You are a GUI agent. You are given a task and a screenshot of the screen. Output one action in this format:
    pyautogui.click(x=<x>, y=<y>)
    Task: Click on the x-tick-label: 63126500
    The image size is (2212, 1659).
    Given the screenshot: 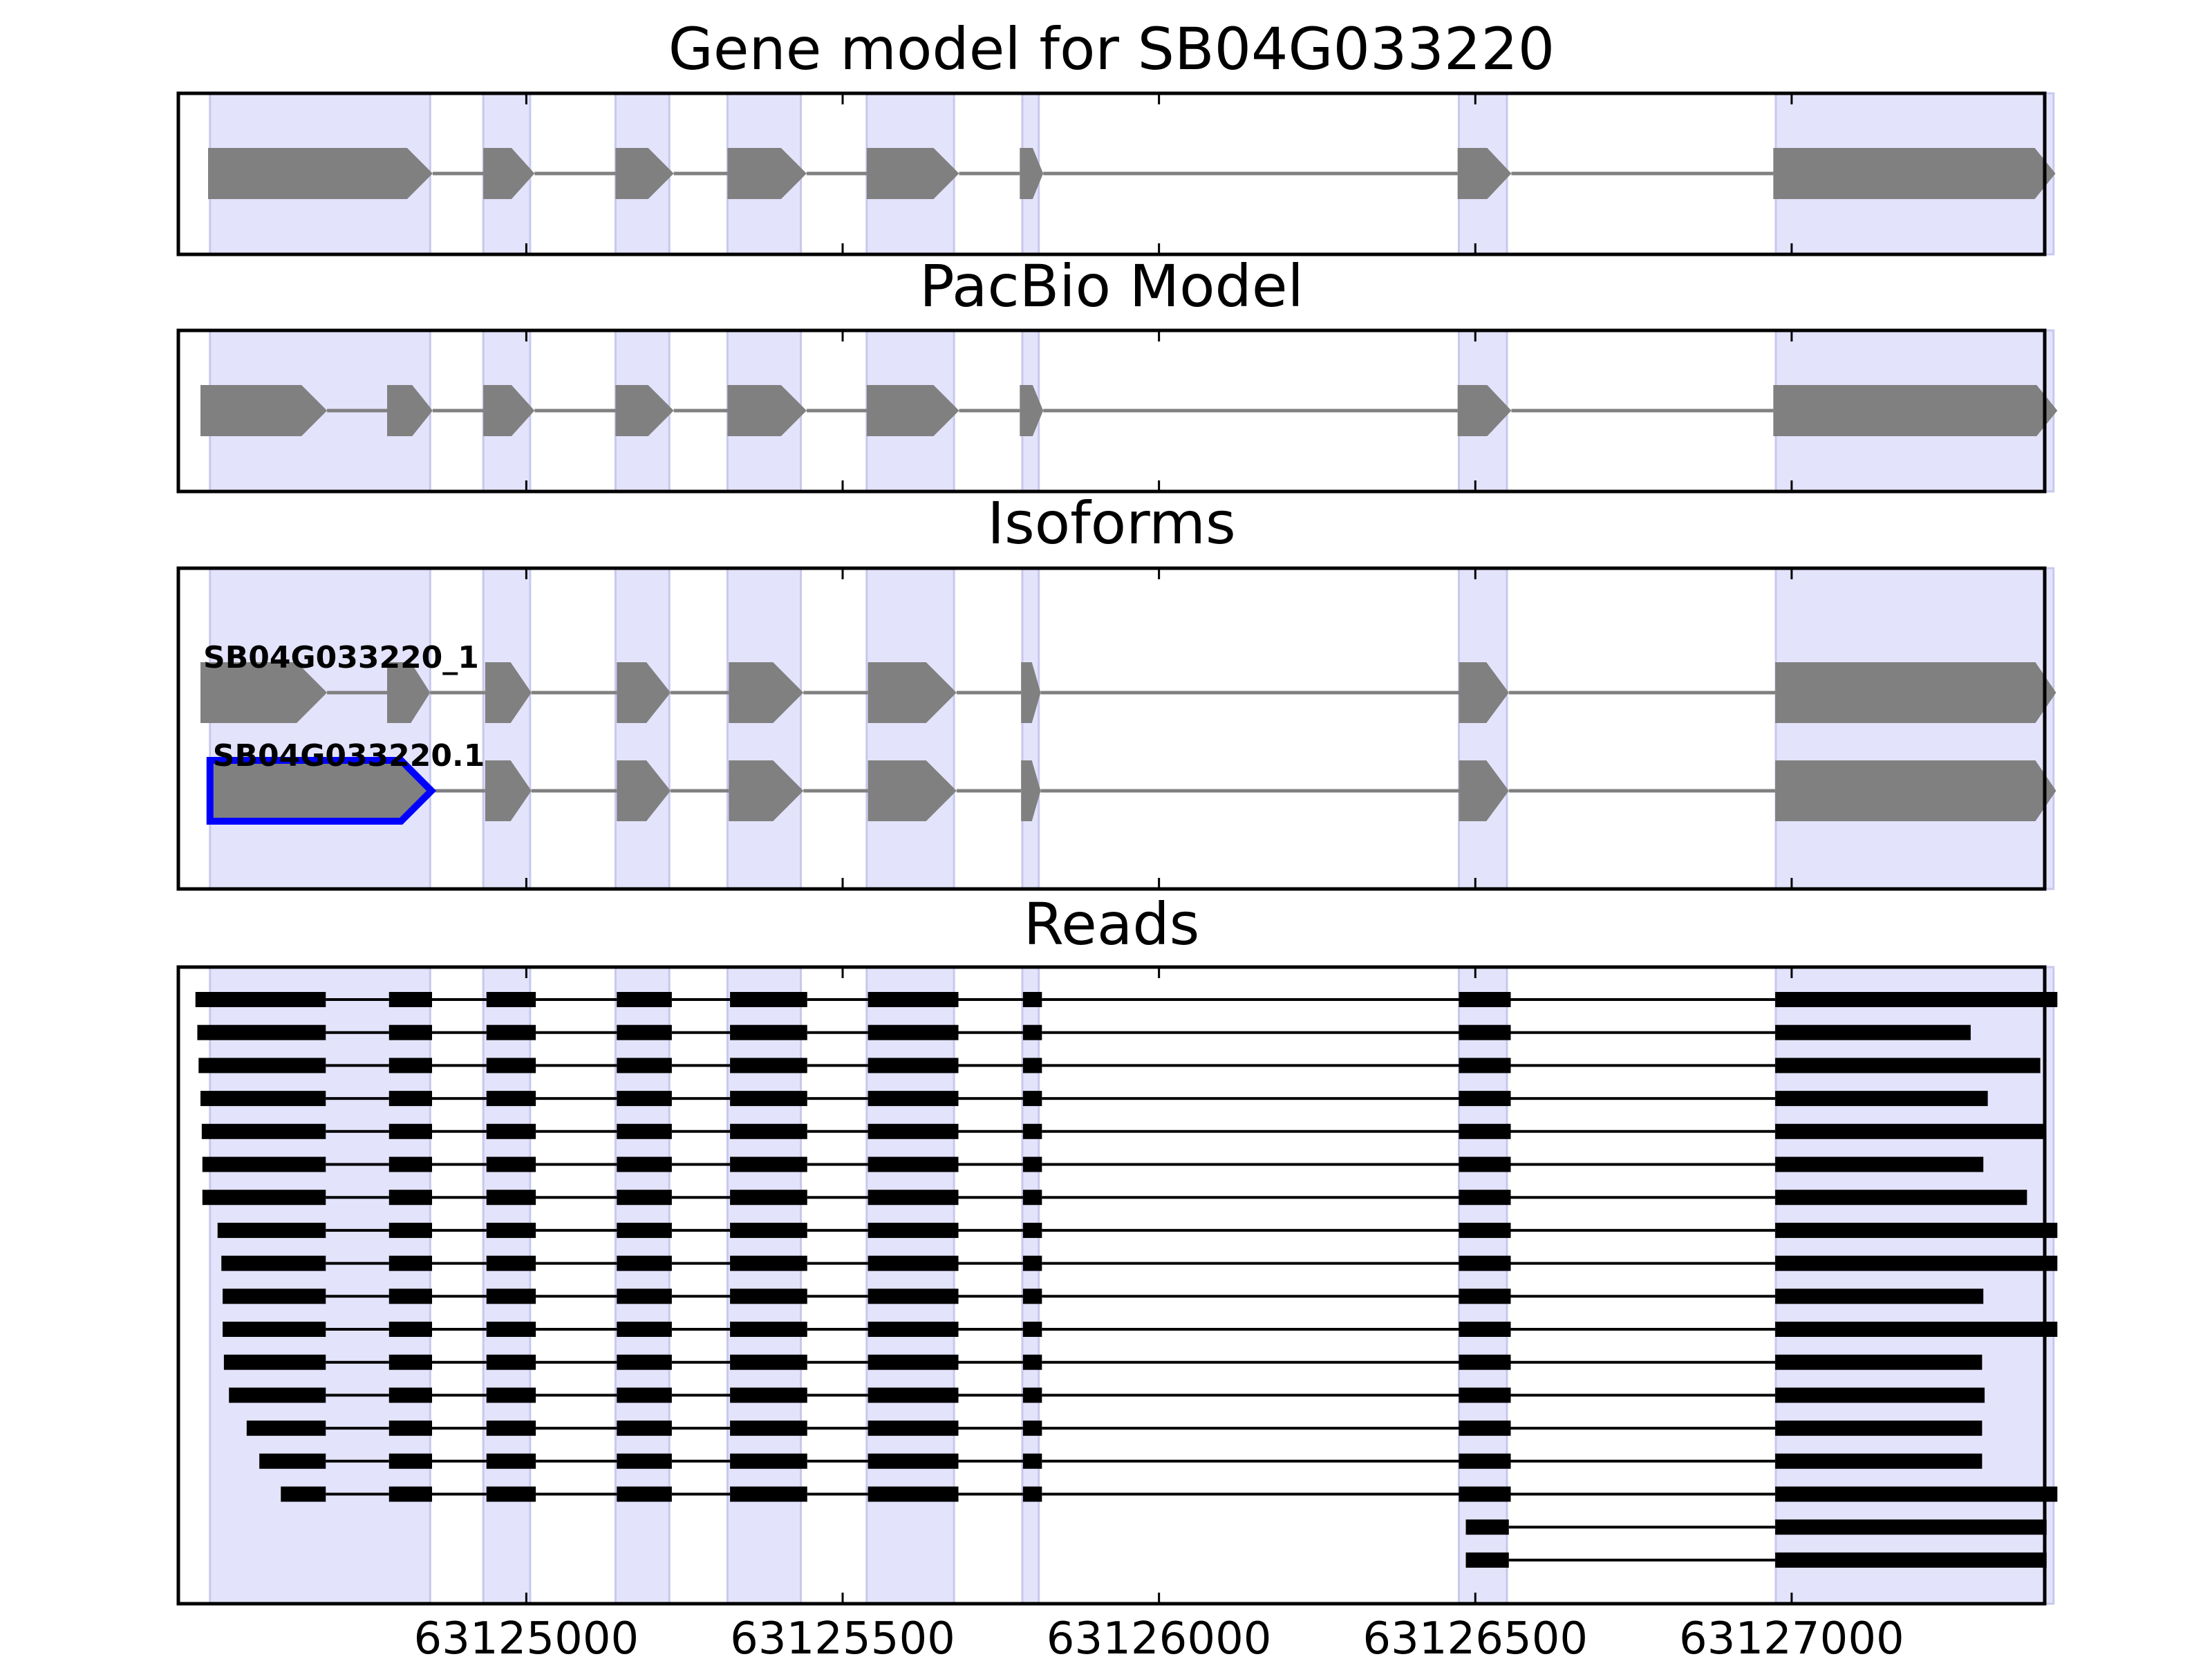 What is the action you would take?
    pyautogui.click(x=1475, y=1636)
    